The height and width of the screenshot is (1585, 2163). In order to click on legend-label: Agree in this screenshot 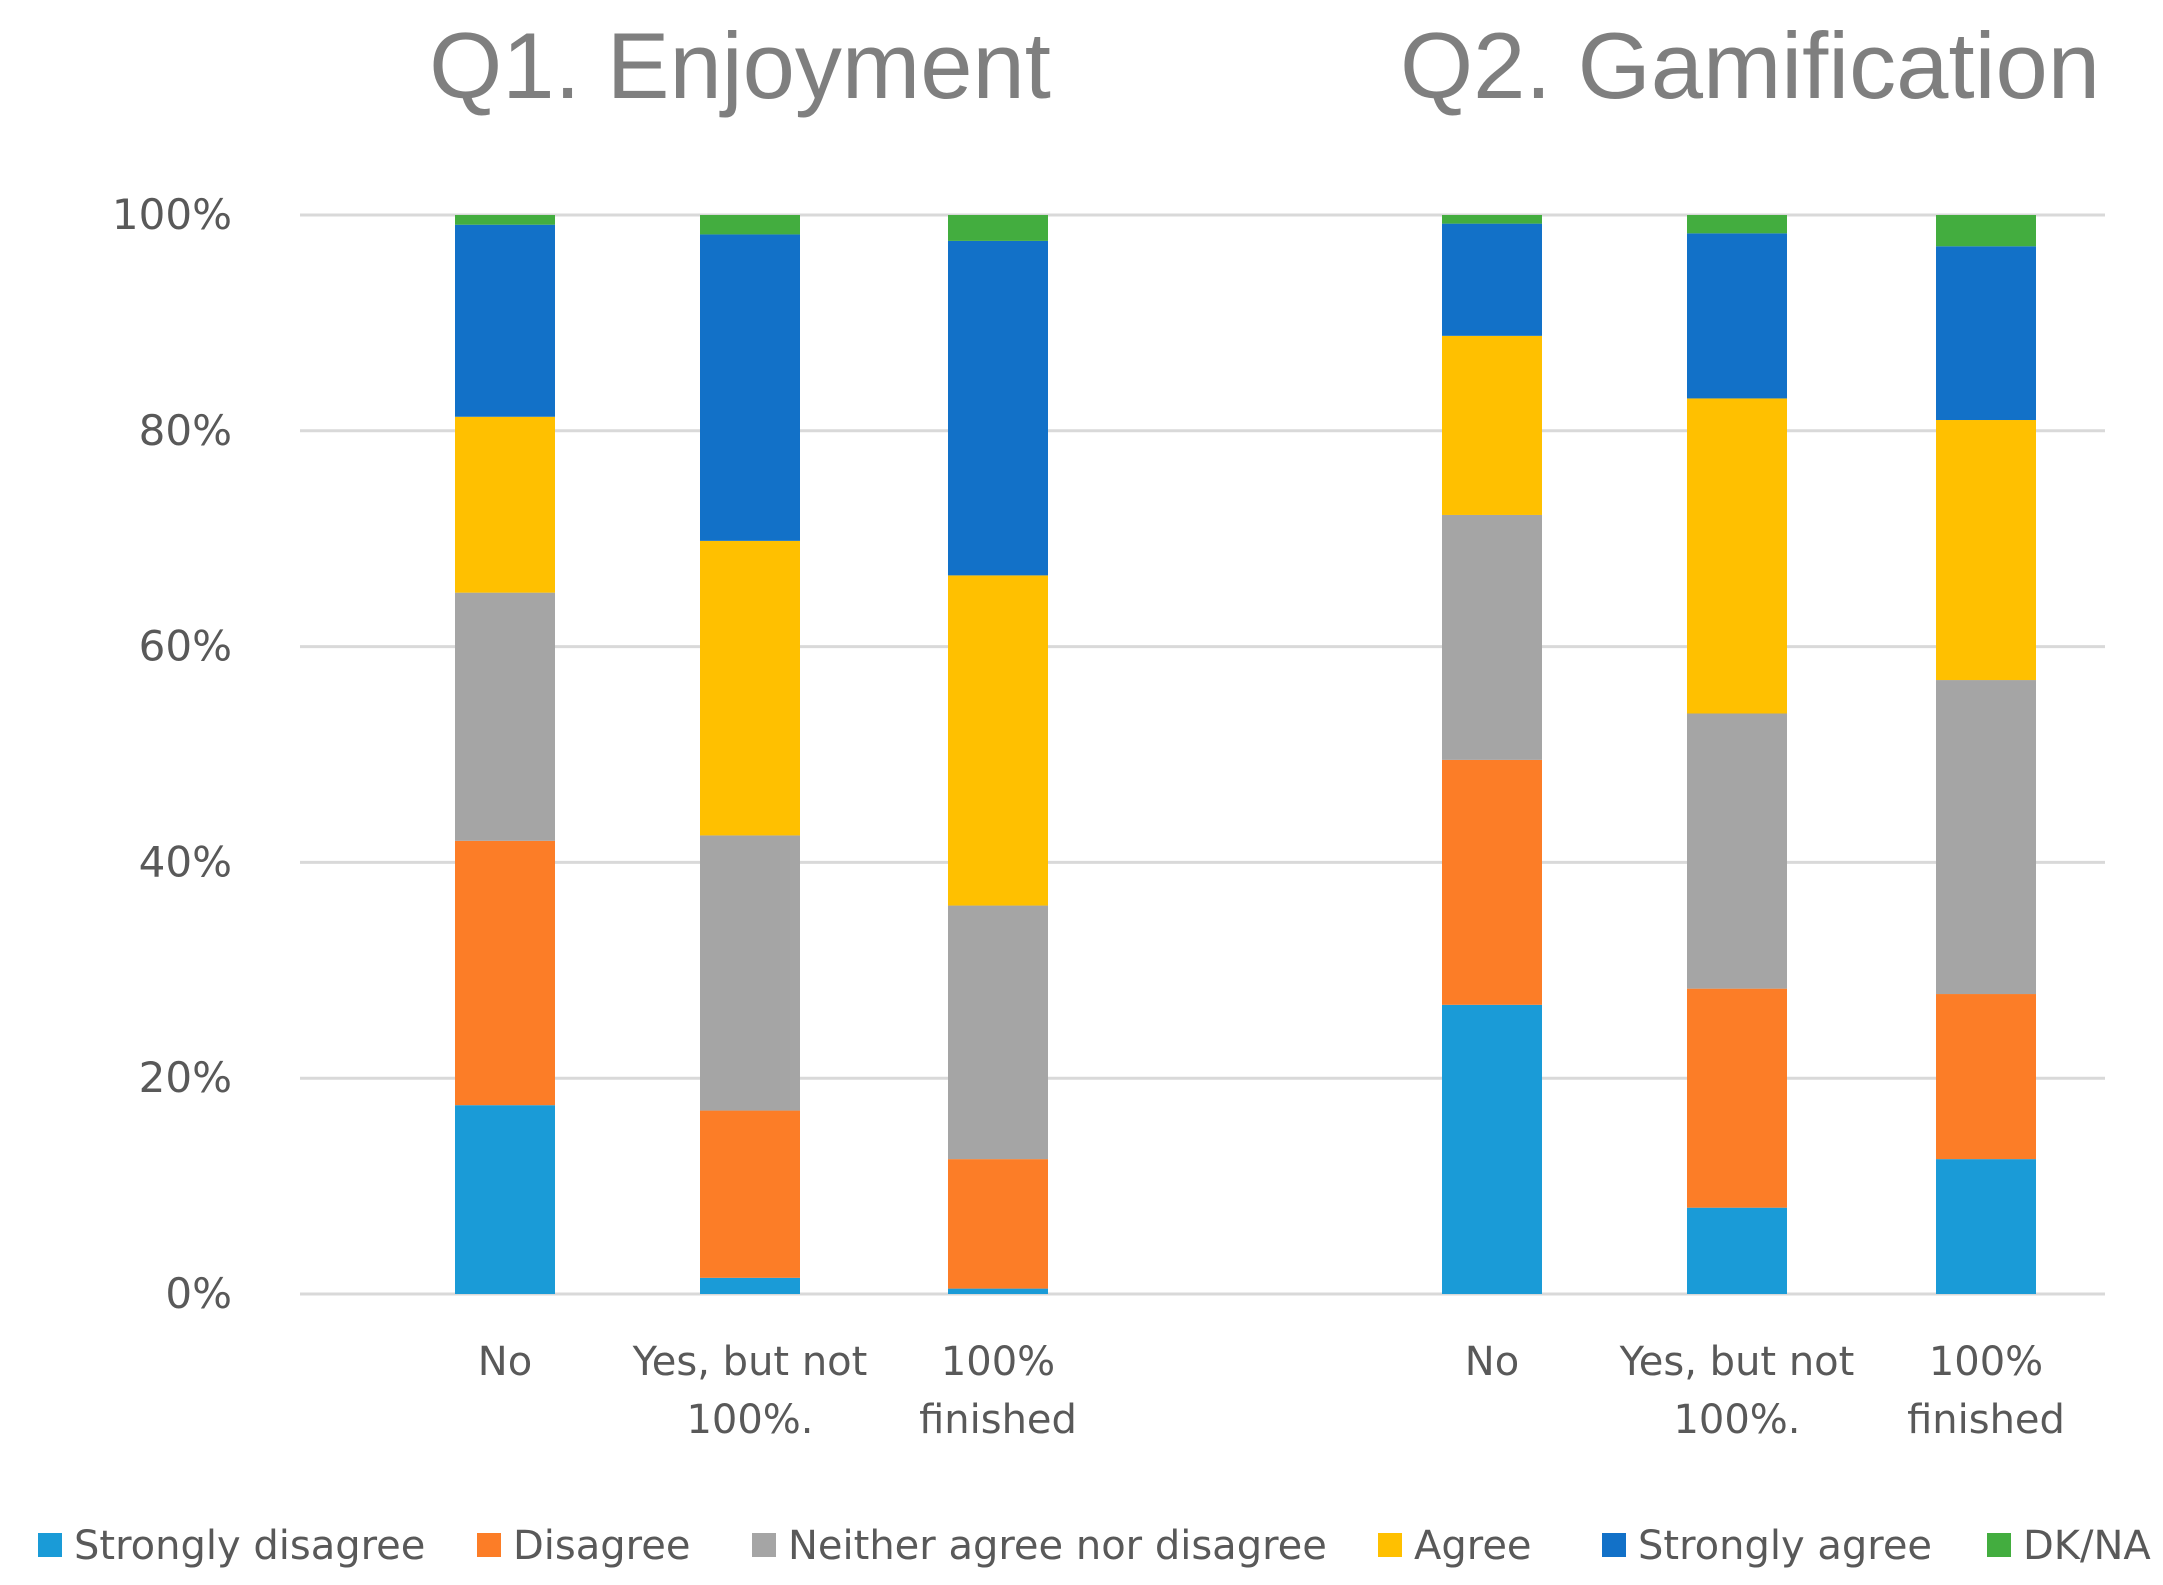, I will do `click(1473, 1546)`.